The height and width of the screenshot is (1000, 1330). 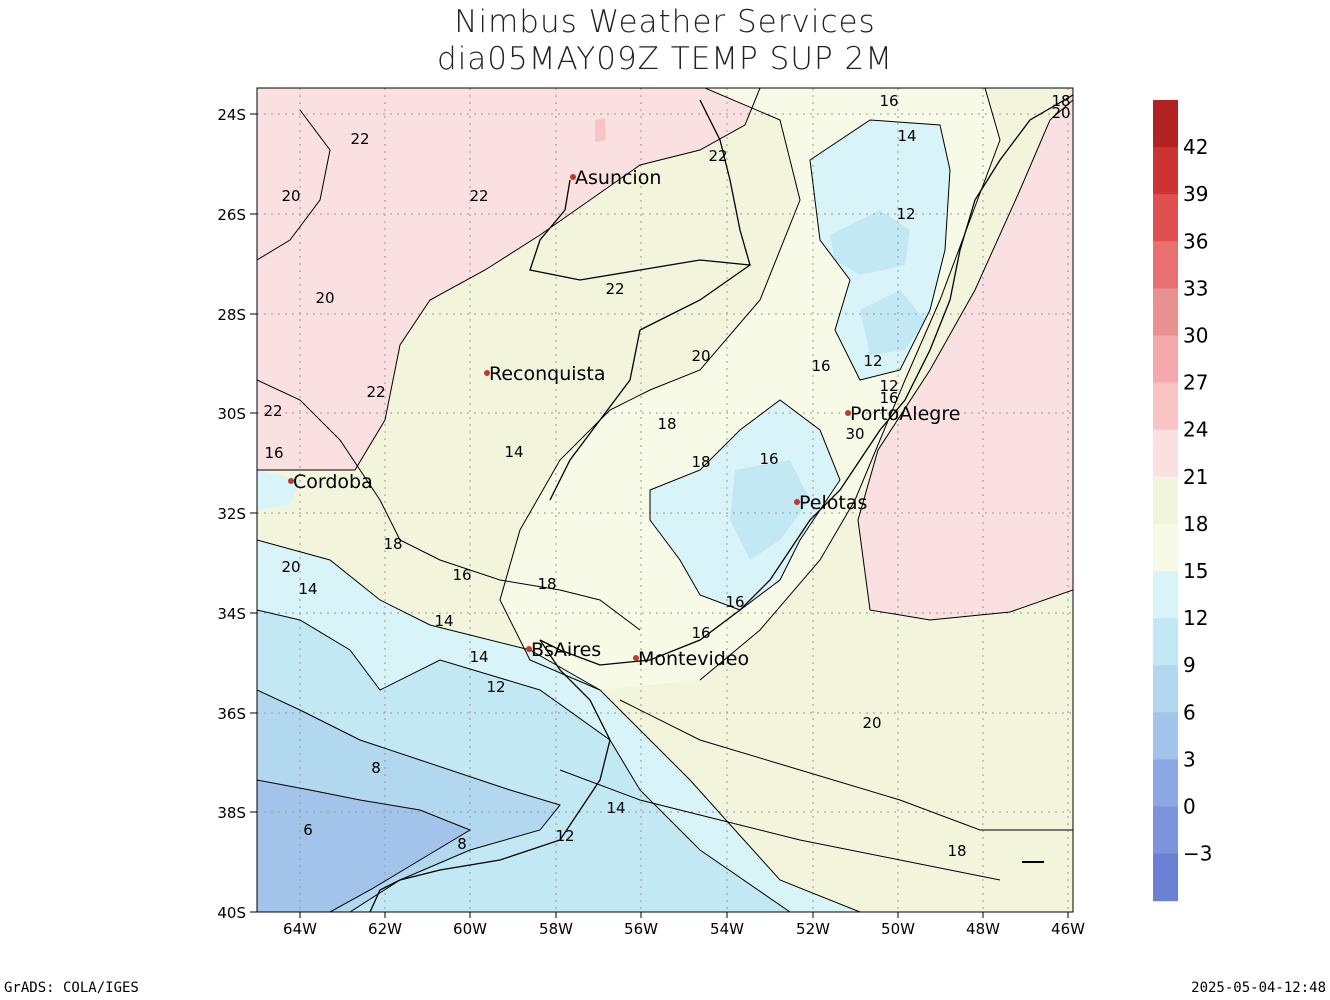 I want to click on map-subtitle: dia05MAY09Z TEMP SUP 2M, so click(x=665, y=59).